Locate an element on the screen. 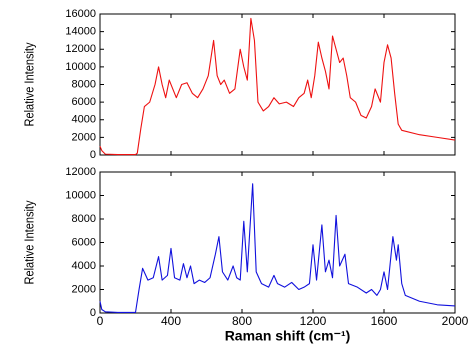 The width and height of the screenshot is (471, 346). x-tick-label: 0 is located at coordinates (100, 321).